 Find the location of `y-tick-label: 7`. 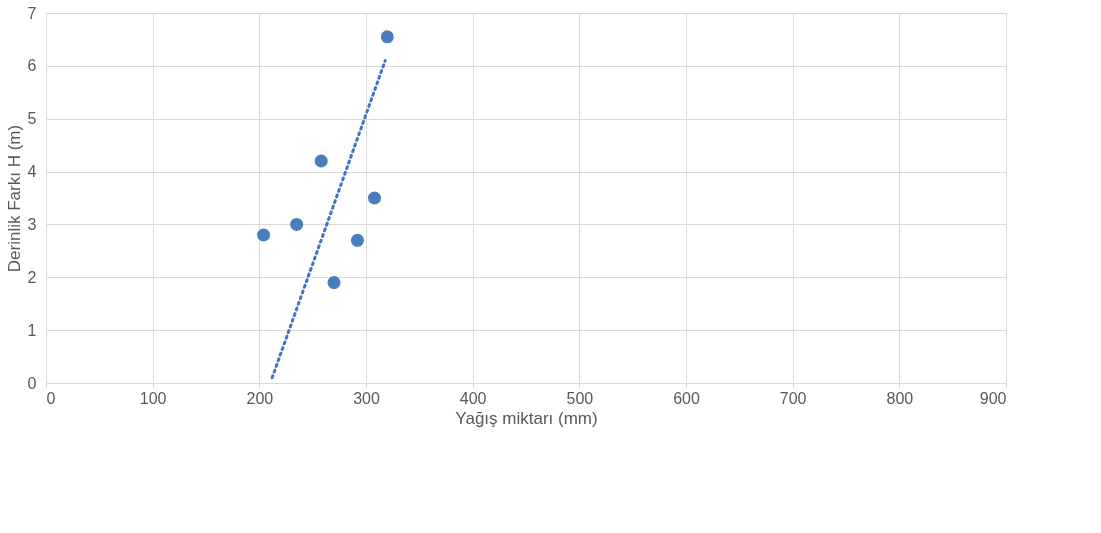

y-tick-label: 7 is located at coordinates (32, 13).